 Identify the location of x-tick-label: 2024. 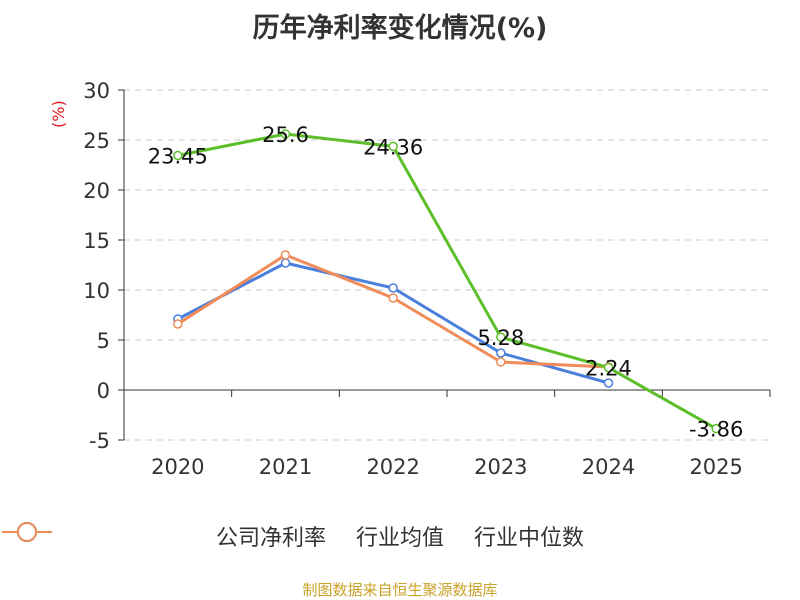
(608, 467).